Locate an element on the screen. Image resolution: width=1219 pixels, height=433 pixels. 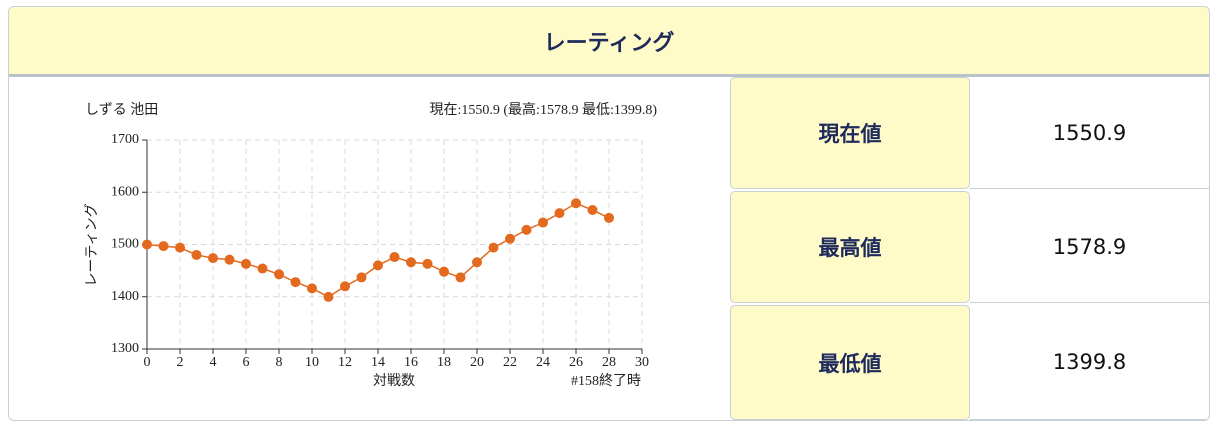
row-label: 最高値 is located at coordinates (850, 247).